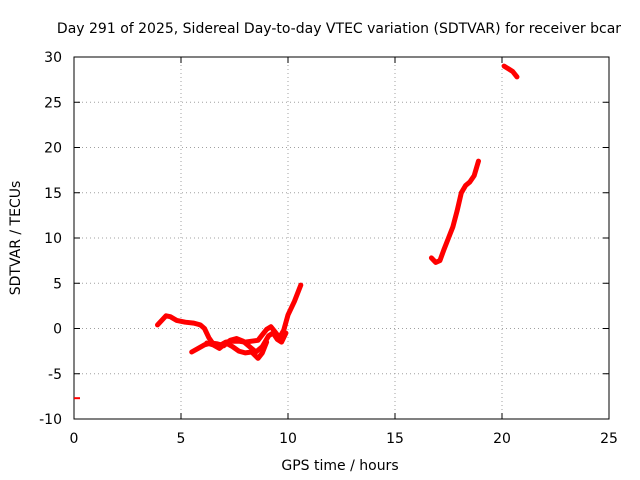 The width and height of the screenshot is (640, 480). What do you see at coordinates (53, 103) in the screenshot?
I see `y-tick-label: 25` at bounding box center [53, 103].